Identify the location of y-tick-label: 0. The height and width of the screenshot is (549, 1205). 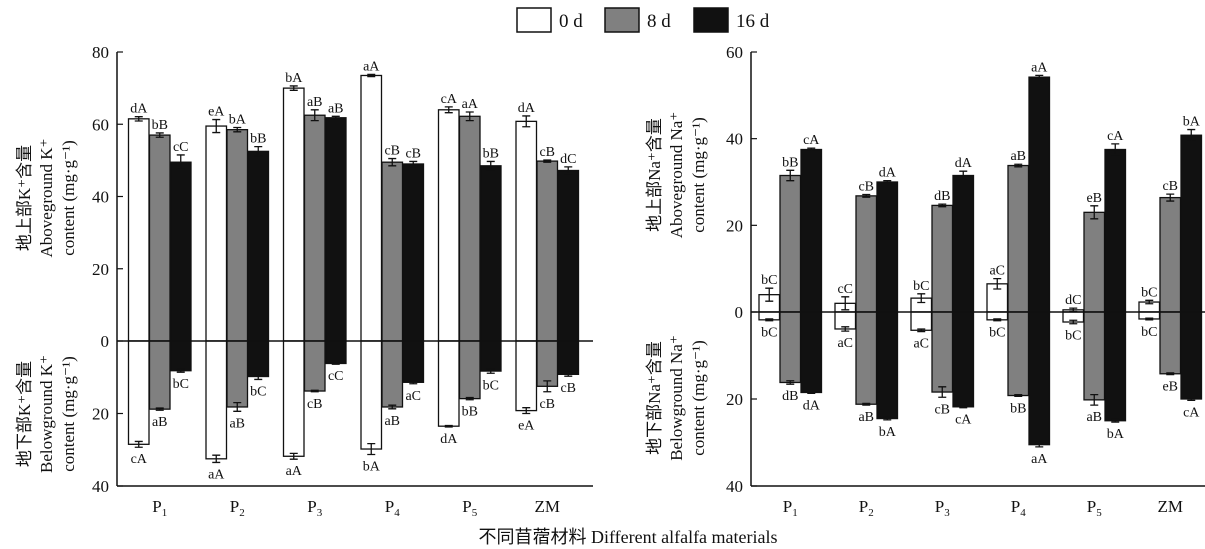
(105, 341).